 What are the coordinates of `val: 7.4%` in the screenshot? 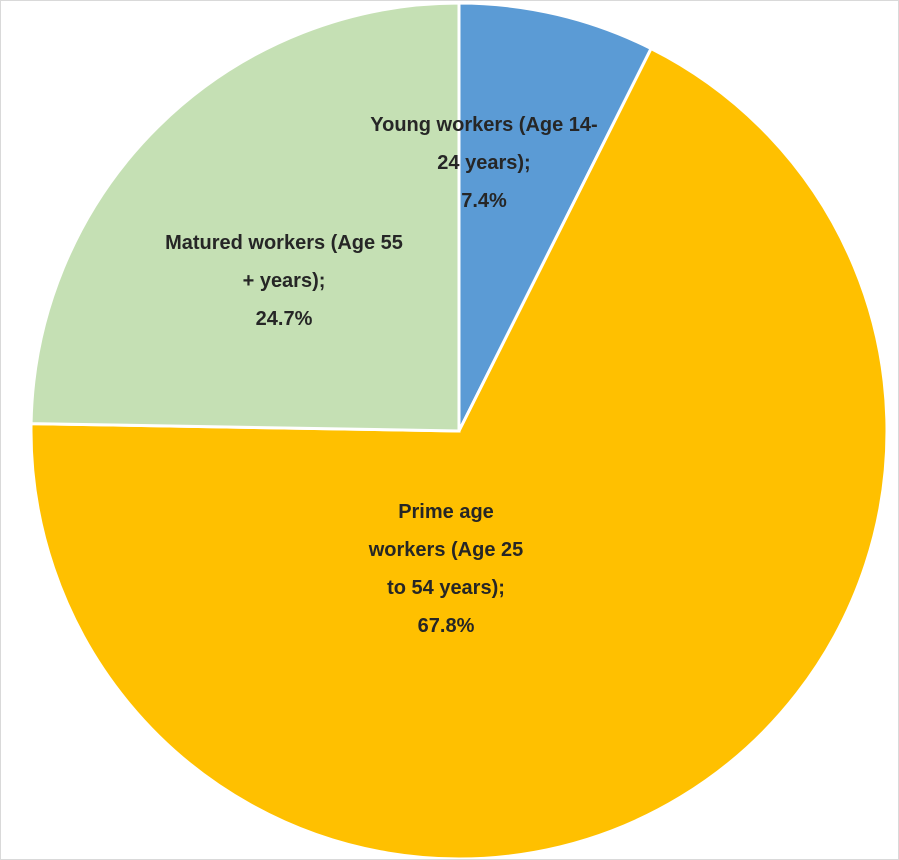 It's located at (484, 201).